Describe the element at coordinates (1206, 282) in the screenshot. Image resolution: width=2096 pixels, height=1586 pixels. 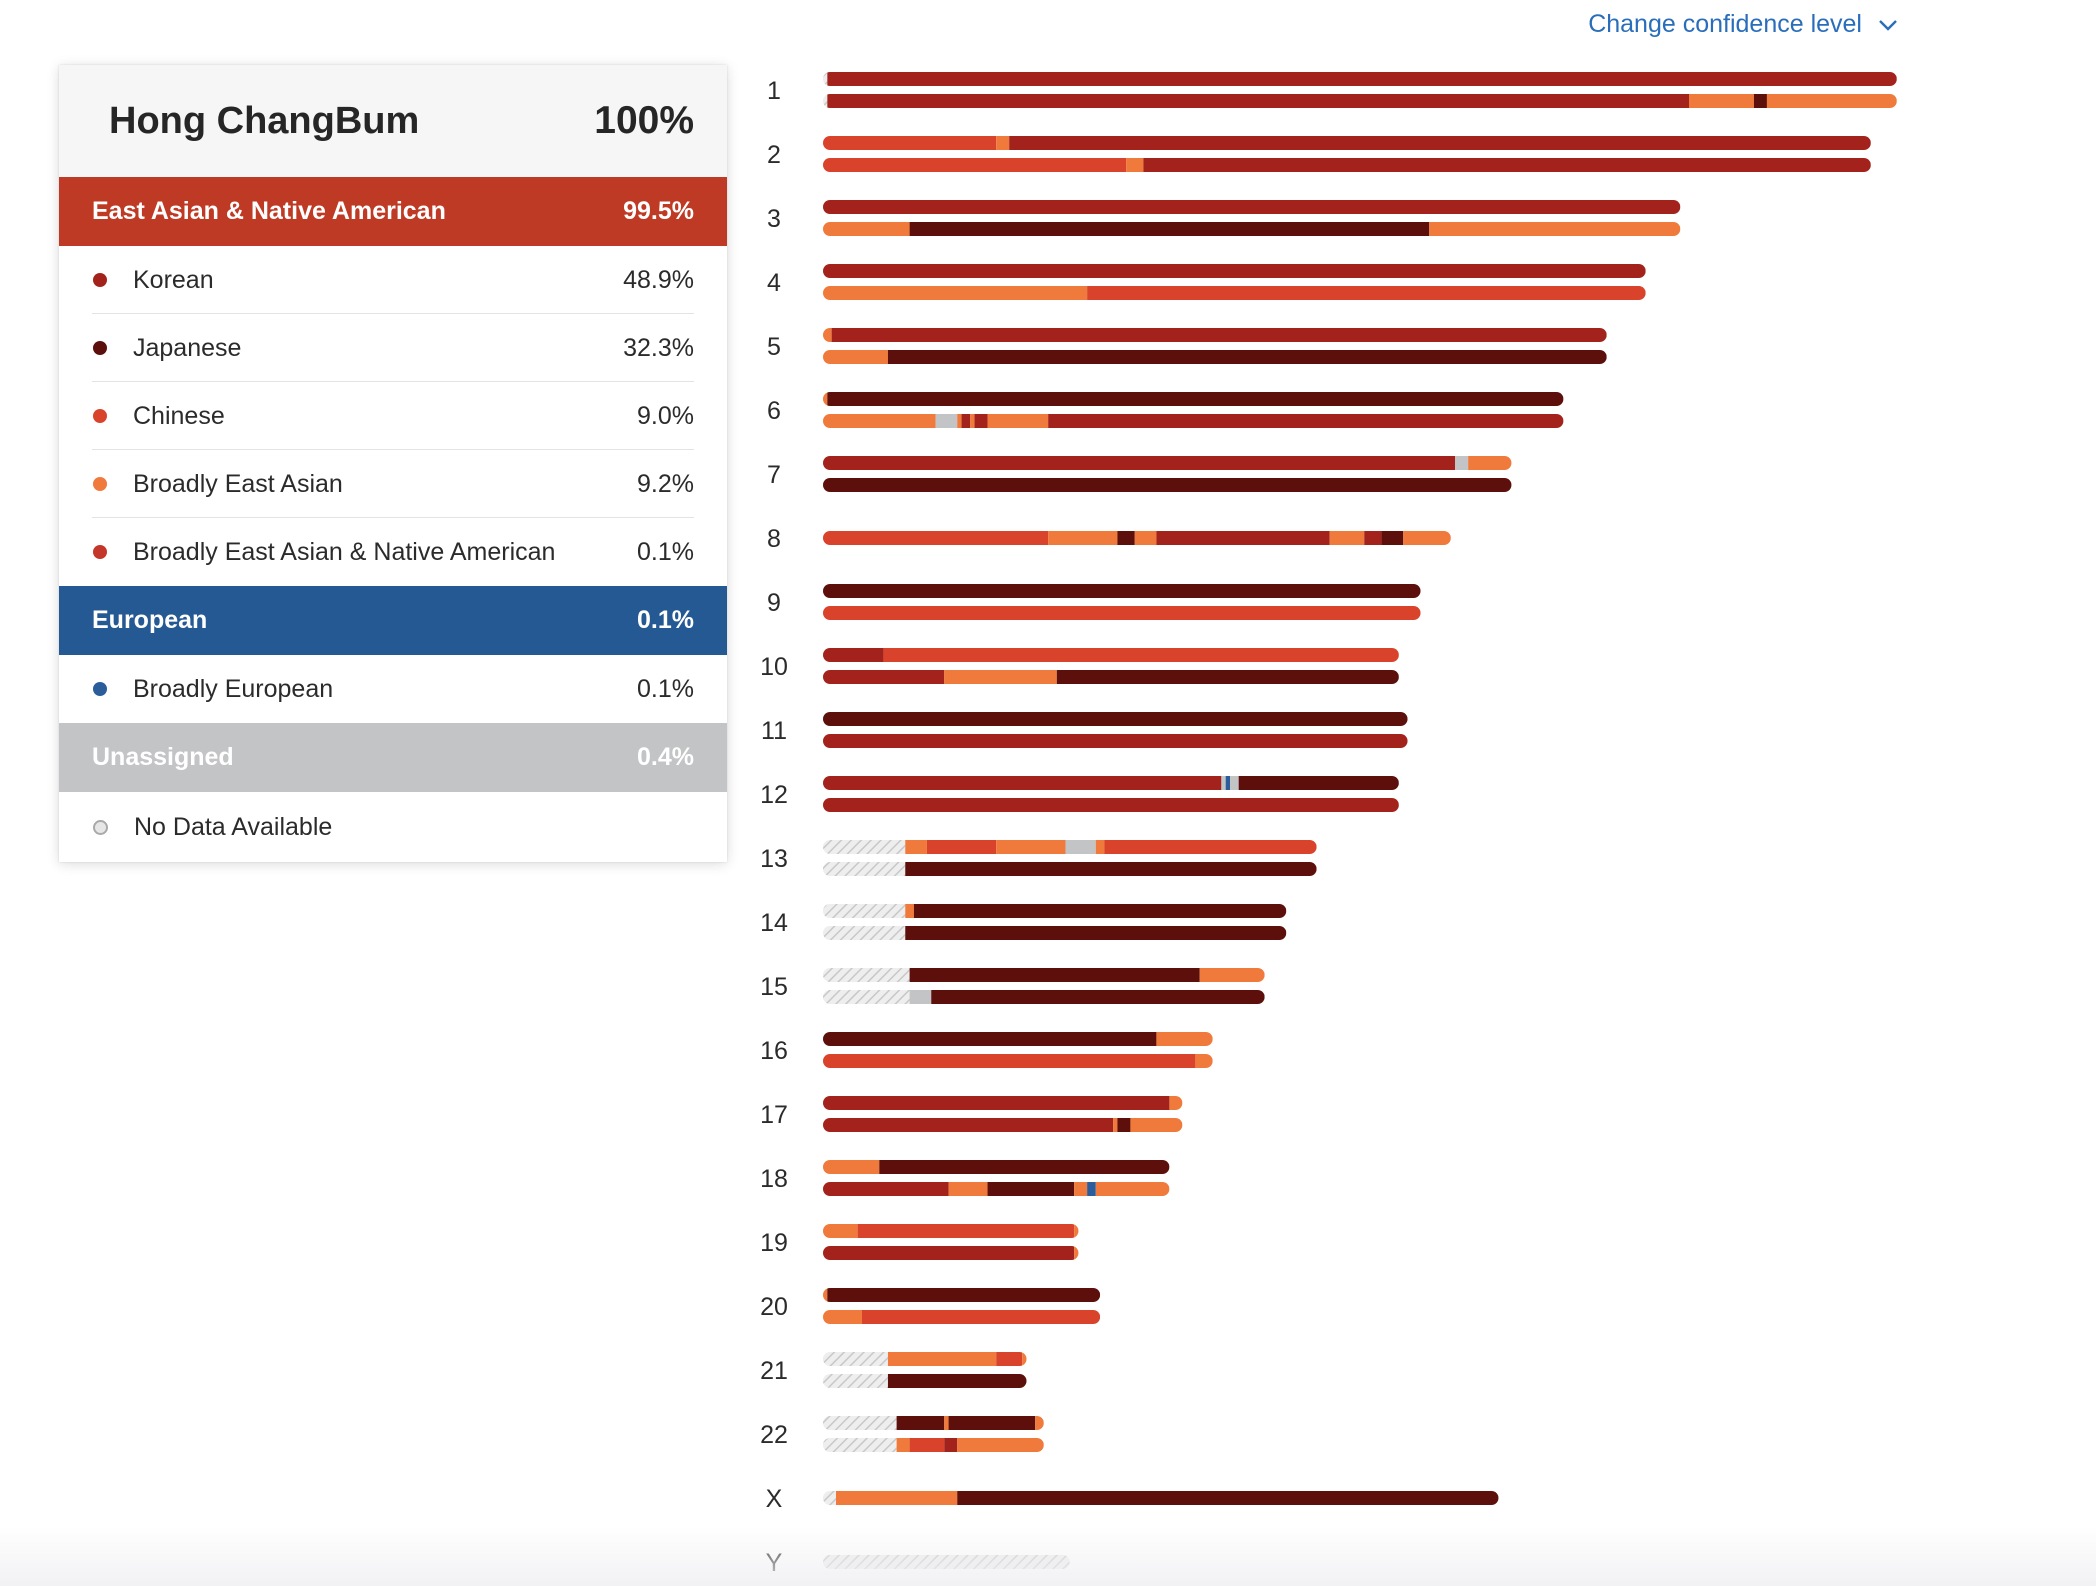
I see `chromosome-4: 4` at that location.